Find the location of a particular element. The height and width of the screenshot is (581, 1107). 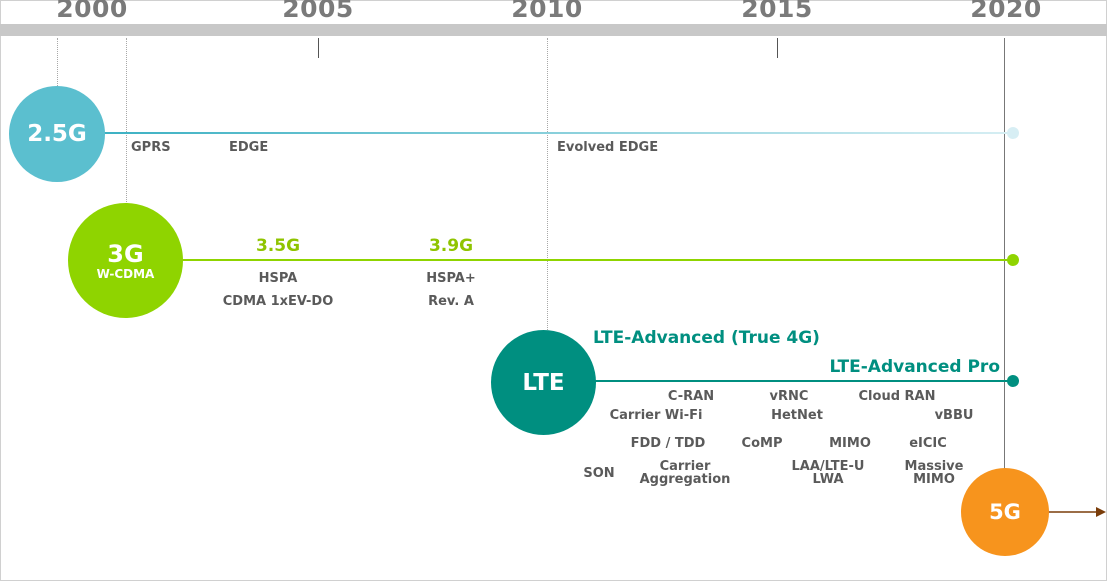

timeline-line-3g is located at coordinates (593, 260).